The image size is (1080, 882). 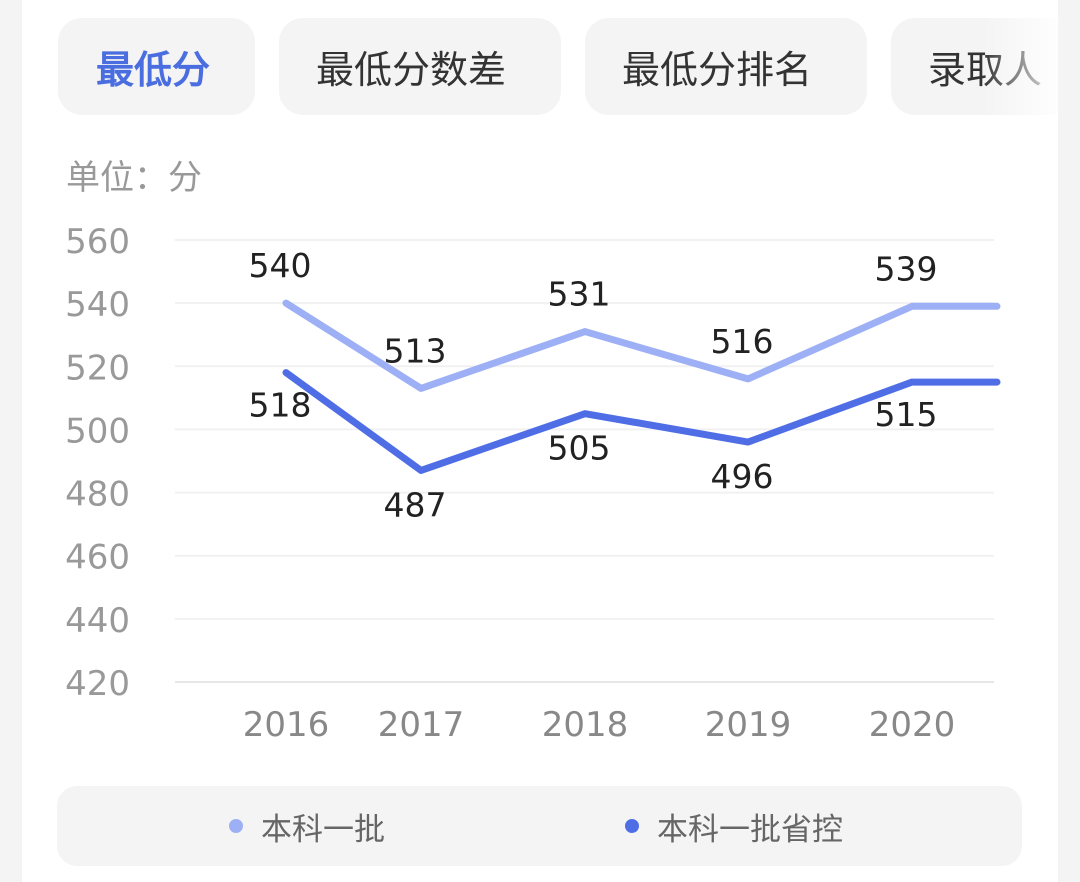 I want to click on data-label: 505, so click(x=579, y=448).